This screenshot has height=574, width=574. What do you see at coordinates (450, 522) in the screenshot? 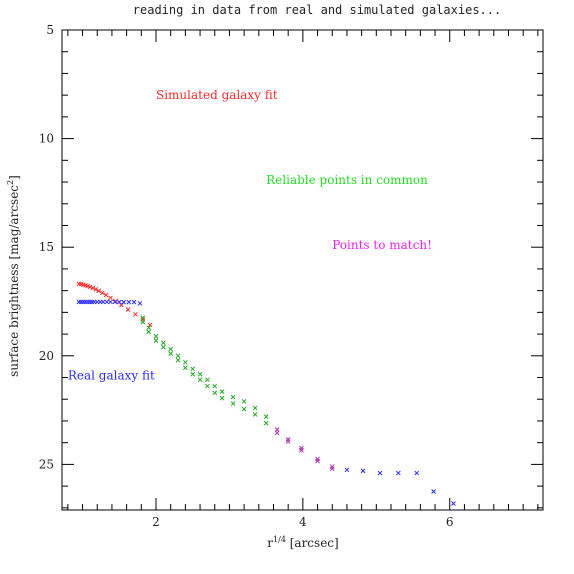
I see `x-tick-label: 6` at bounding box center [450, 522].